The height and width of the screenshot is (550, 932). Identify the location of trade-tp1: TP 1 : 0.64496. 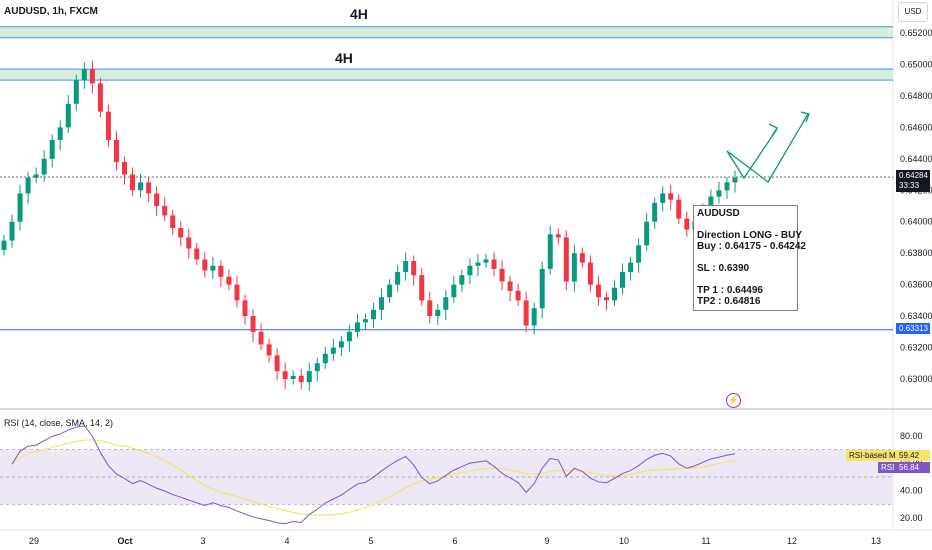
(730, 290).